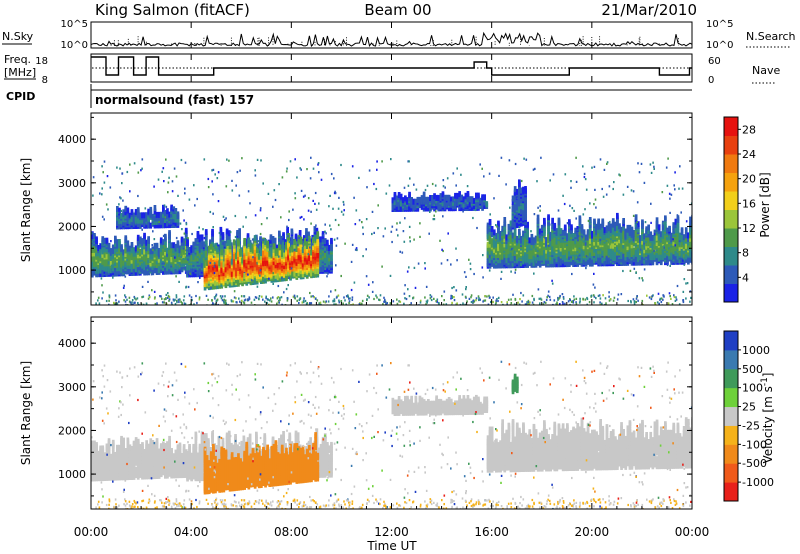 The image size is (800, 554). What do you see at coordinates (41, 61) in the screenshot?
I see `freq-tick-high: 18` at bounding box center [41, 61].